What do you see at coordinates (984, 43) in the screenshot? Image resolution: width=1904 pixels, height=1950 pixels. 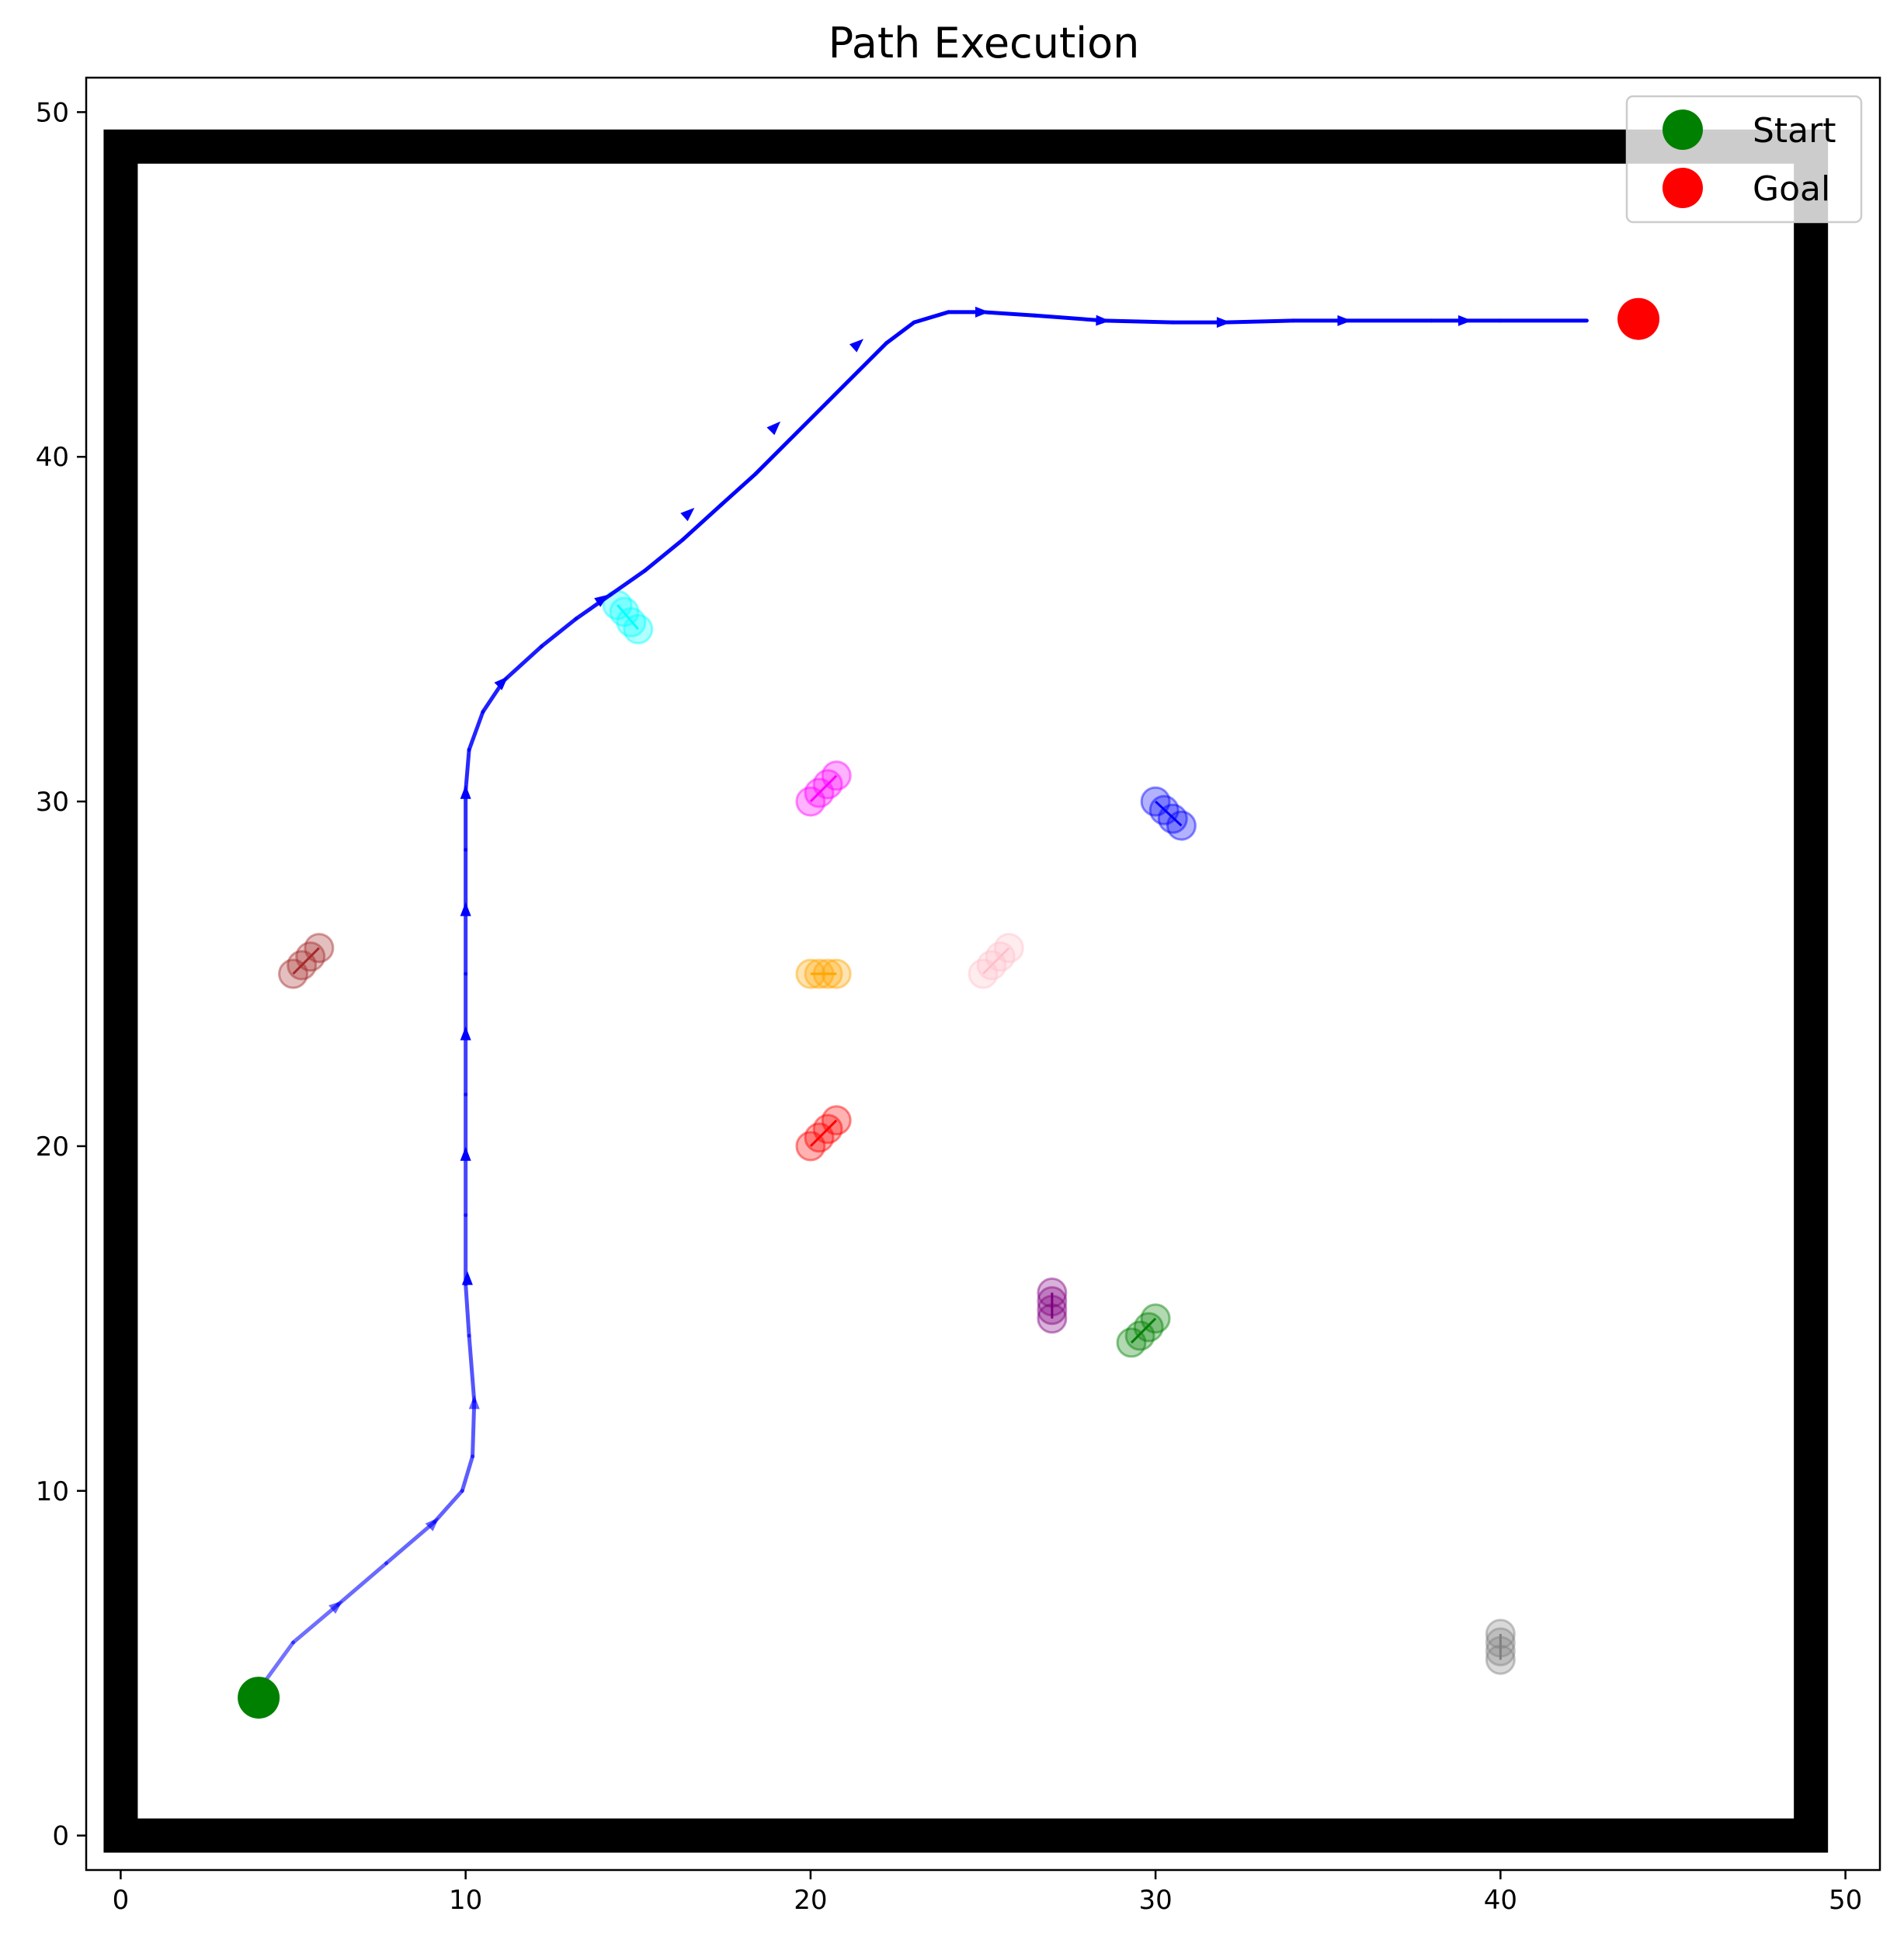 I see `chart-title: Path Execution` at bounding box center [984, 43].